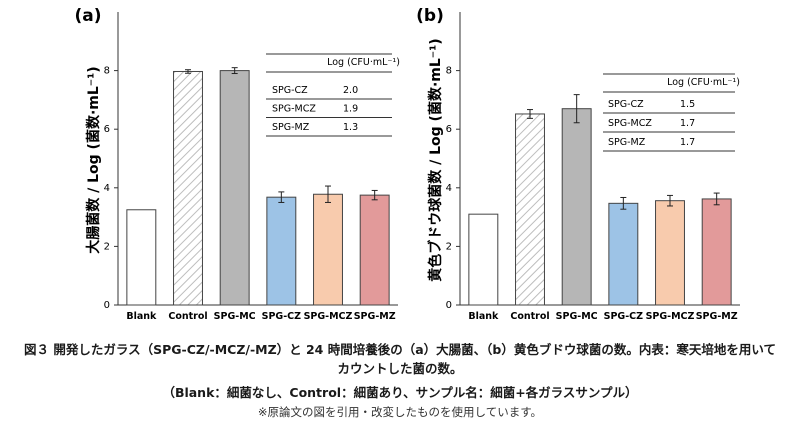  Describe the element at coordinates (687, 104) in the screenshot. I see `inset-table-value: 1.5` at that location.